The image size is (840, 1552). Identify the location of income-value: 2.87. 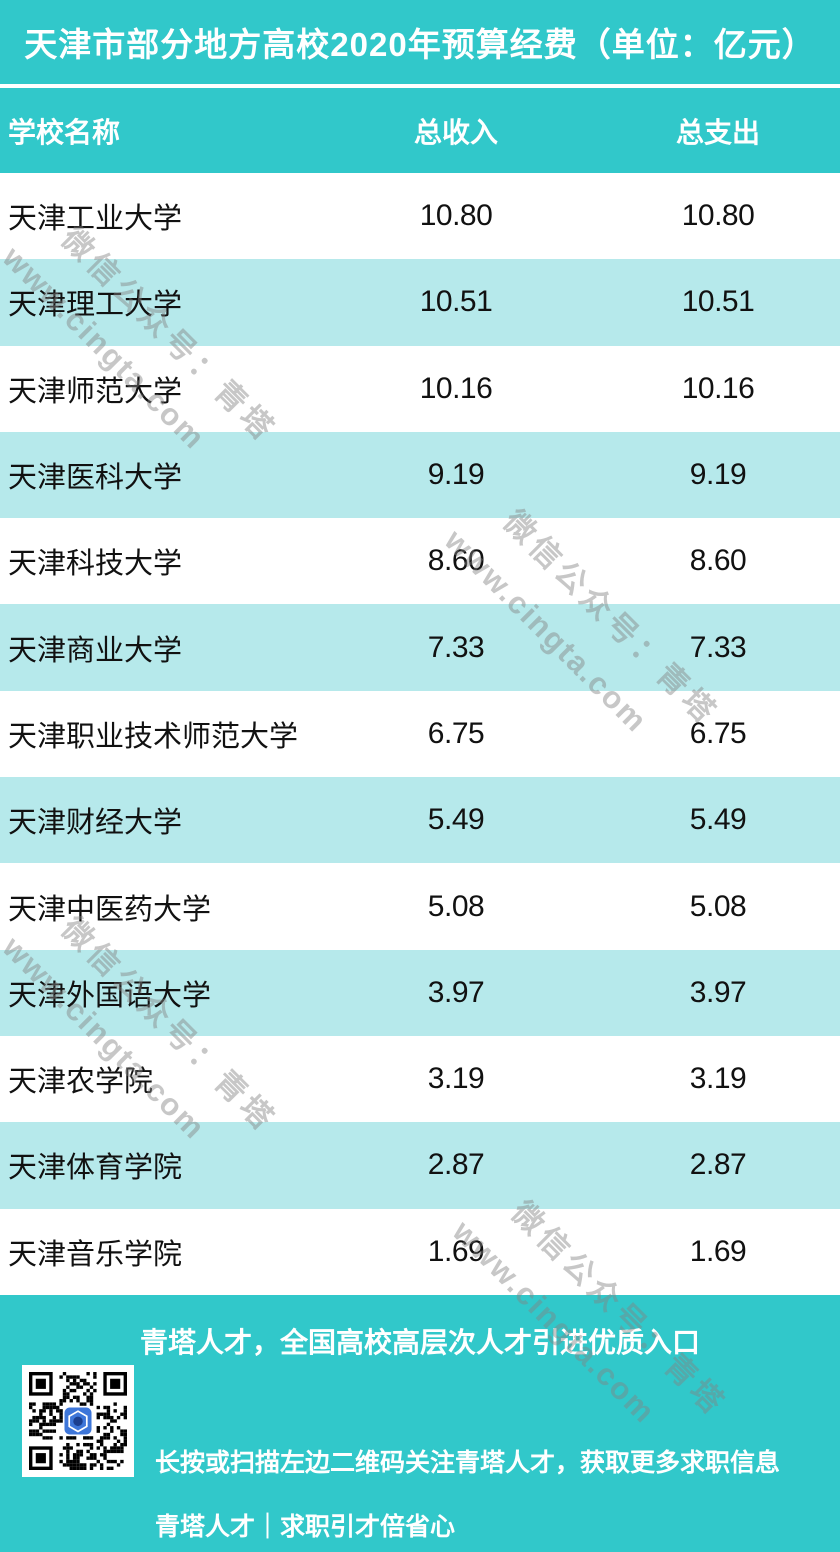
(456, 1165).